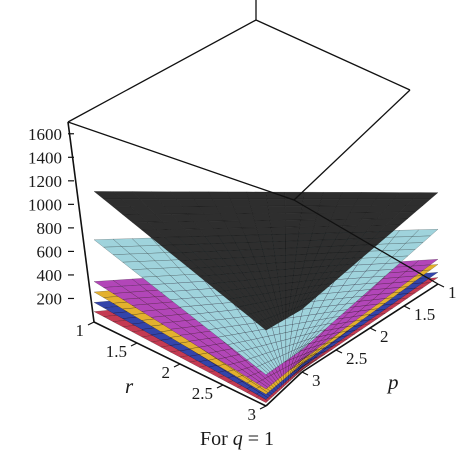 The image size is (474, 473). What do you see at coordinates (80, 330) in the screenshot?
I see `r-tick-label: 1` at bounding box center [80, 330].